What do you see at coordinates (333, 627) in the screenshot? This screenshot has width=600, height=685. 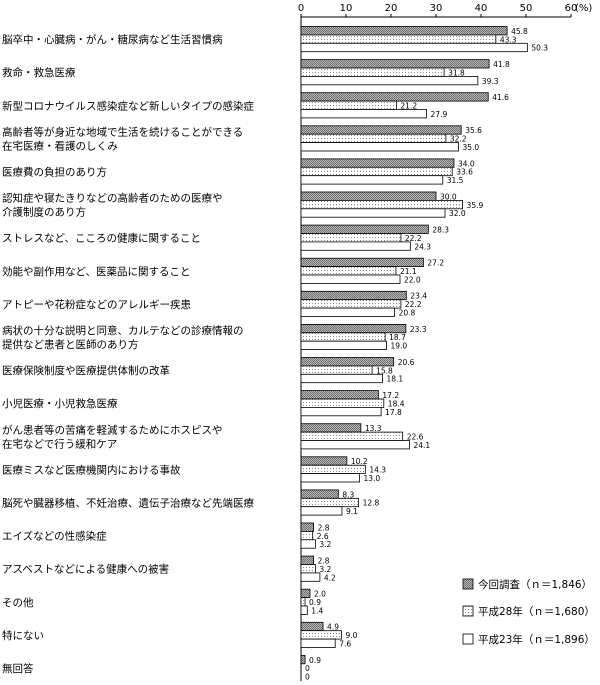 I see `data-label: 4.9` at bounding box center [333, 627].